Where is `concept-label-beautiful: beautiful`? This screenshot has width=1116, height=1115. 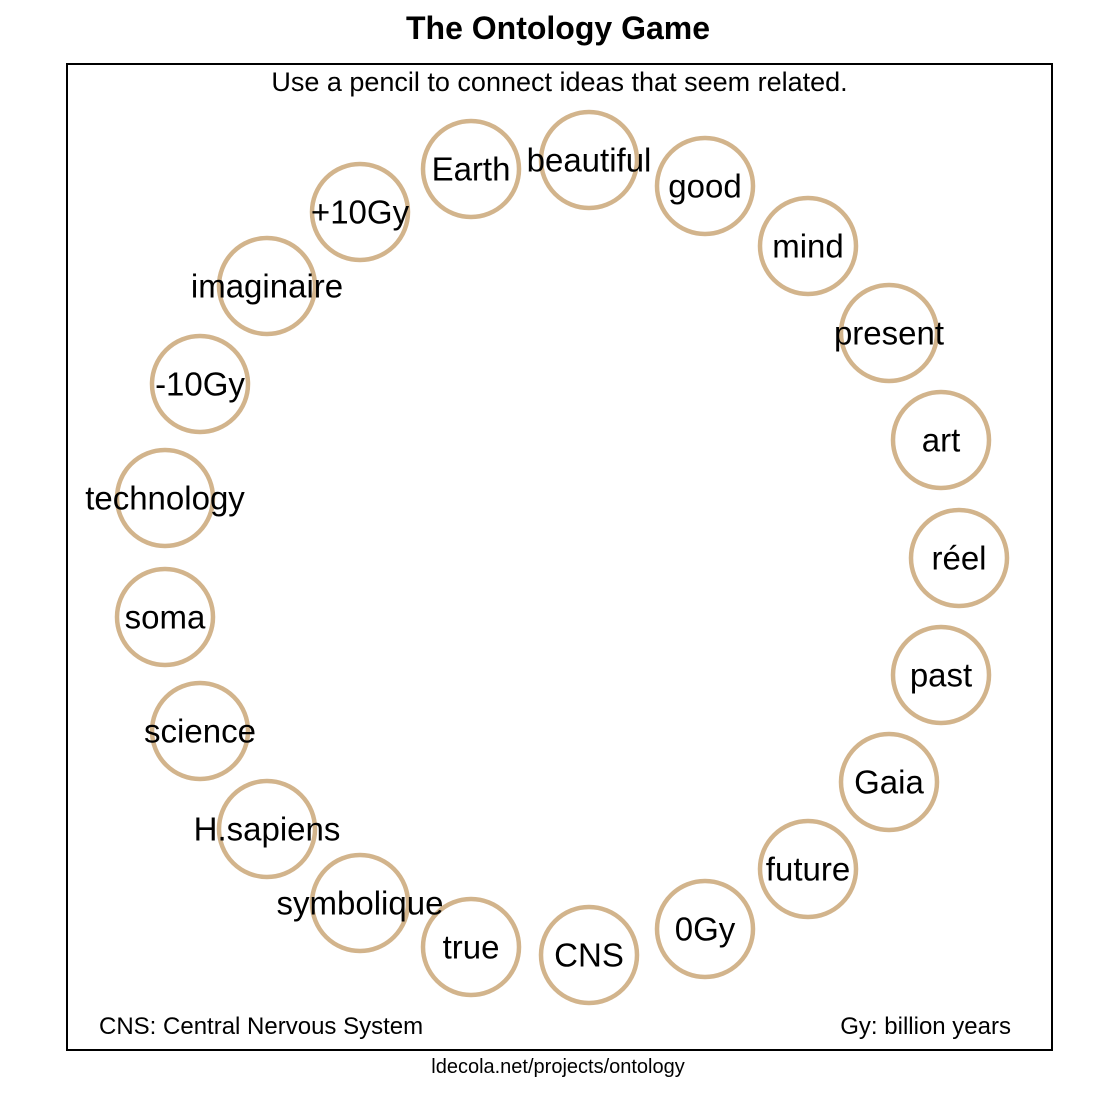
concept-label-beautiful: beautiful is located at coordinates (589, 160).